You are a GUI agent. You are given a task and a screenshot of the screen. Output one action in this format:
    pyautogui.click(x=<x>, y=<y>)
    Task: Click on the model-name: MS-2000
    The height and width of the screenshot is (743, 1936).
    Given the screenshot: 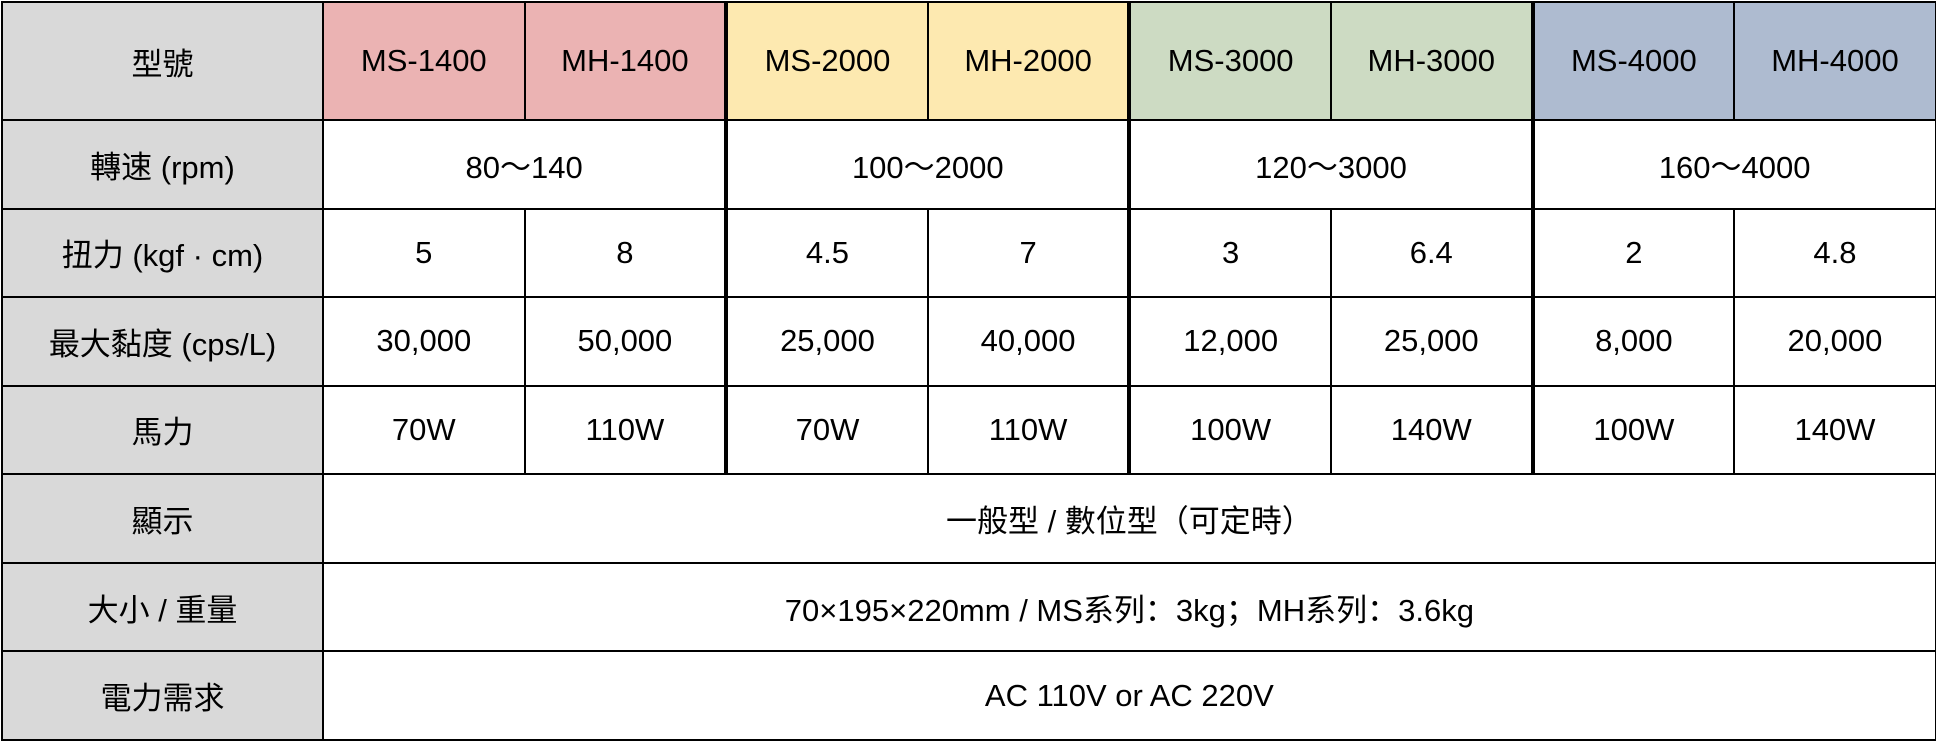 What is the action you would take?
    pyautogui.click(x=826, y=61)
    